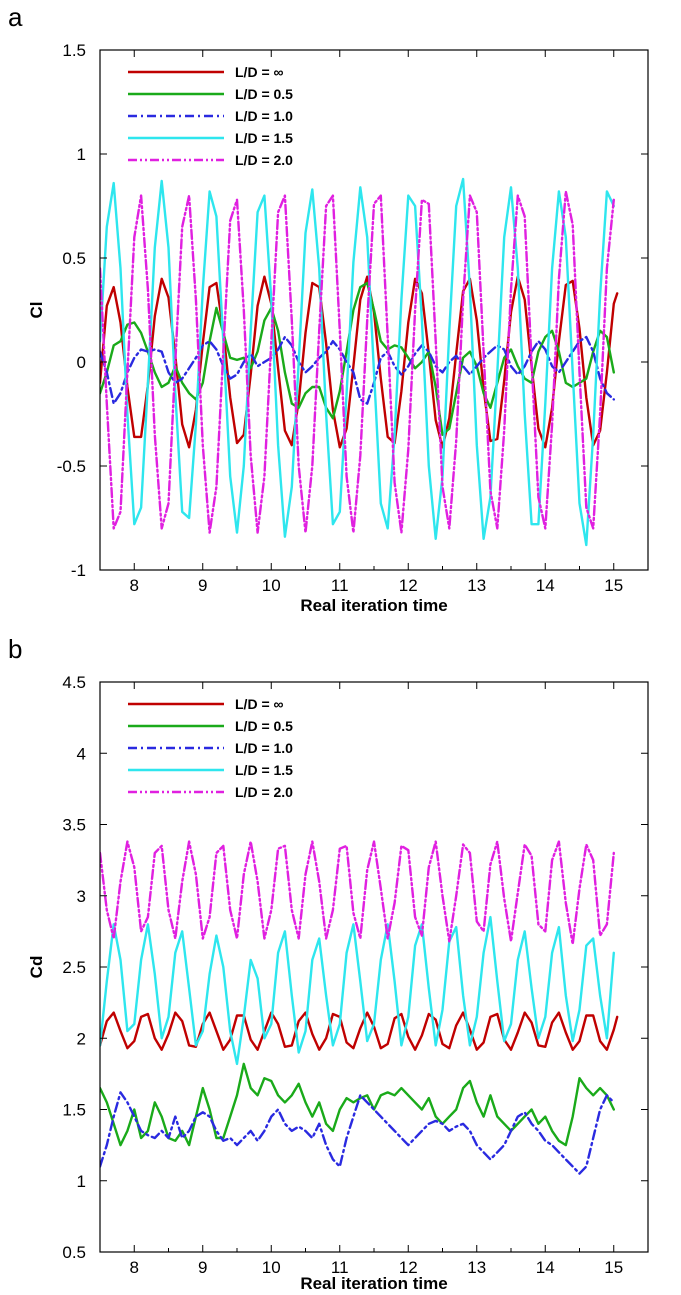  Describe the element at coordinates (81, 753) in the screenshot. I see `y-tick-label: 4` at that location.